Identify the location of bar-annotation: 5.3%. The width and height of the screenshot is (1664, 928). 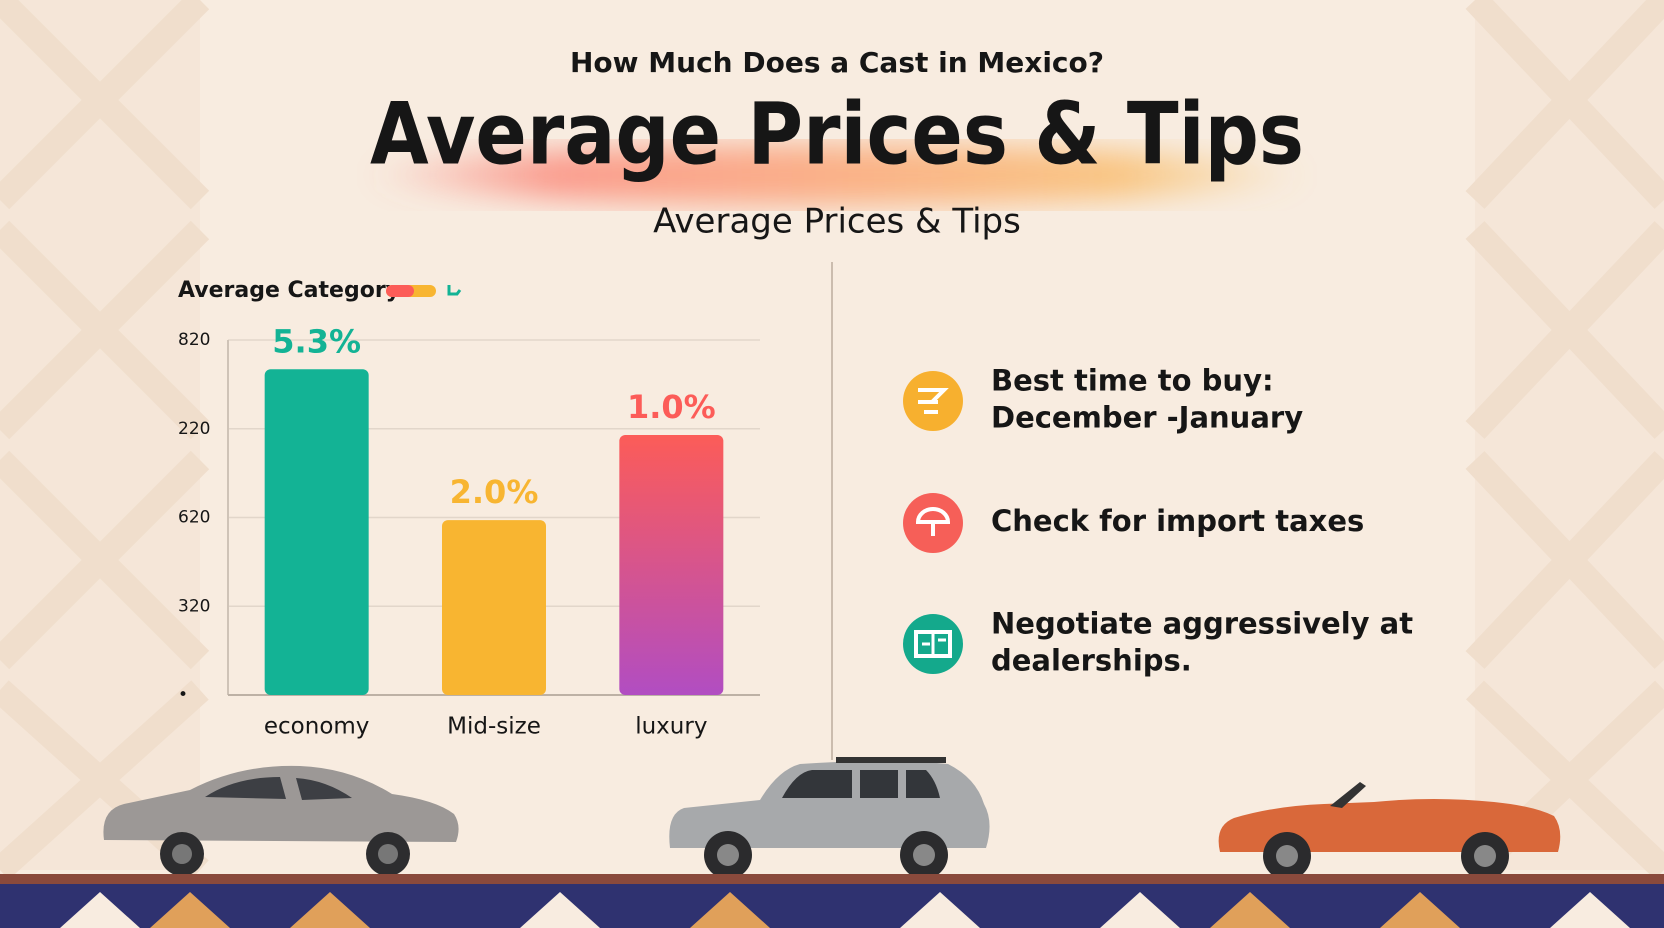
(316, 341).